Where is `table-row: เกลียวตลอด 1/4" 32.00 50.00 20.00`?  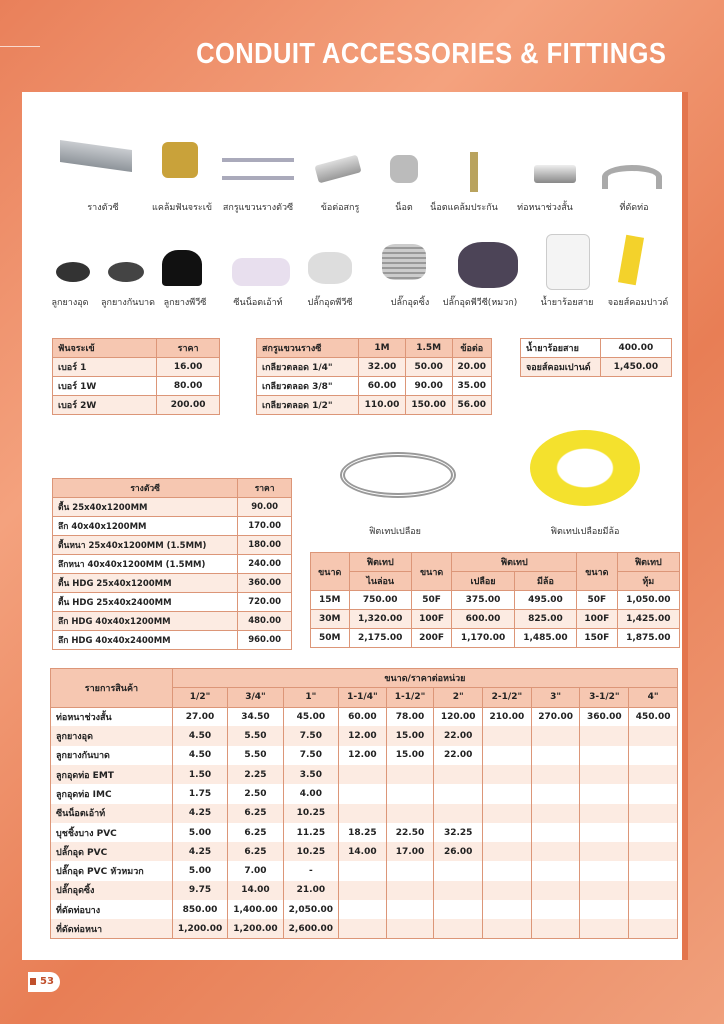
table-row: เกลียวตลอด 1/4" 32.00 50.00 20.00 is located at coordinates (373, 367).